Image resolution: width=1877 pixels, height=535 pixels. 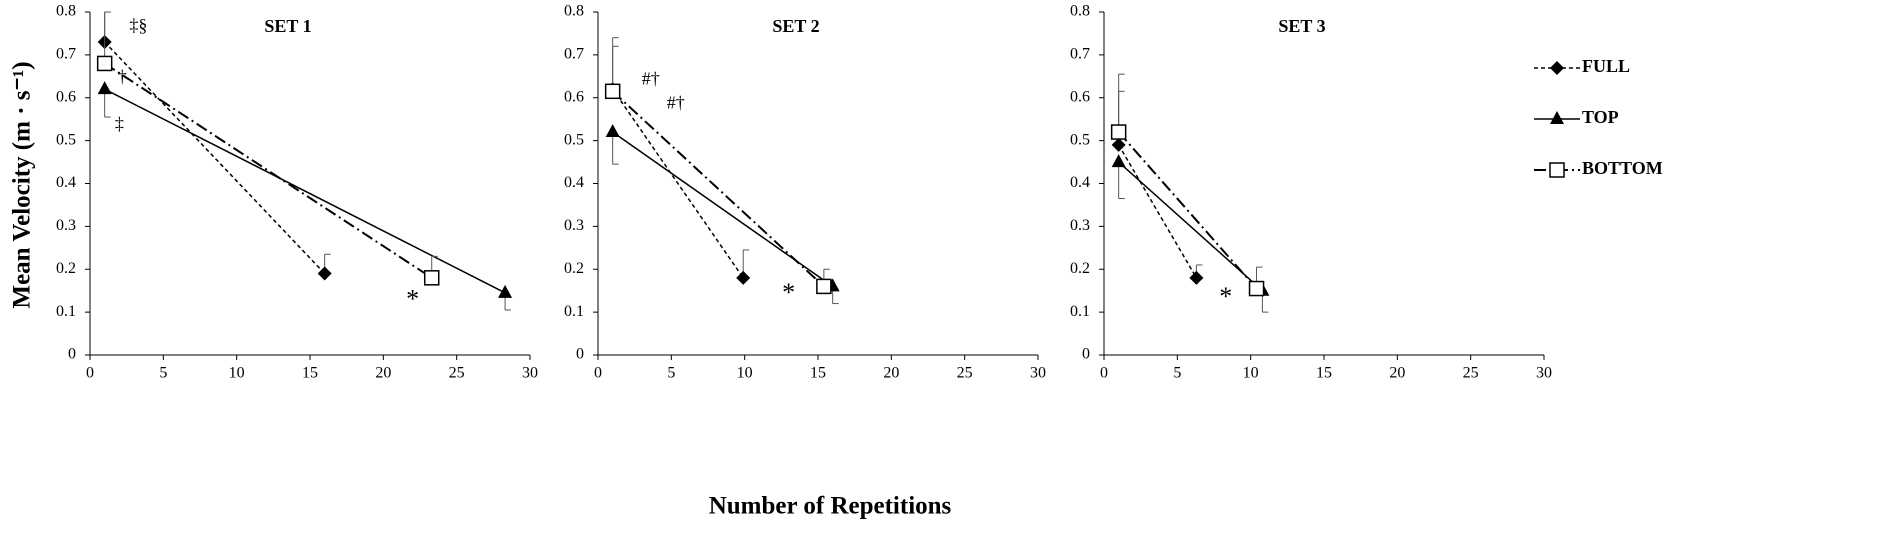 What do you see at coordinates (830, 506) in the screenshot?
I see `x-axis-label: Number of Repetitions` at bounding box center [830, 506].